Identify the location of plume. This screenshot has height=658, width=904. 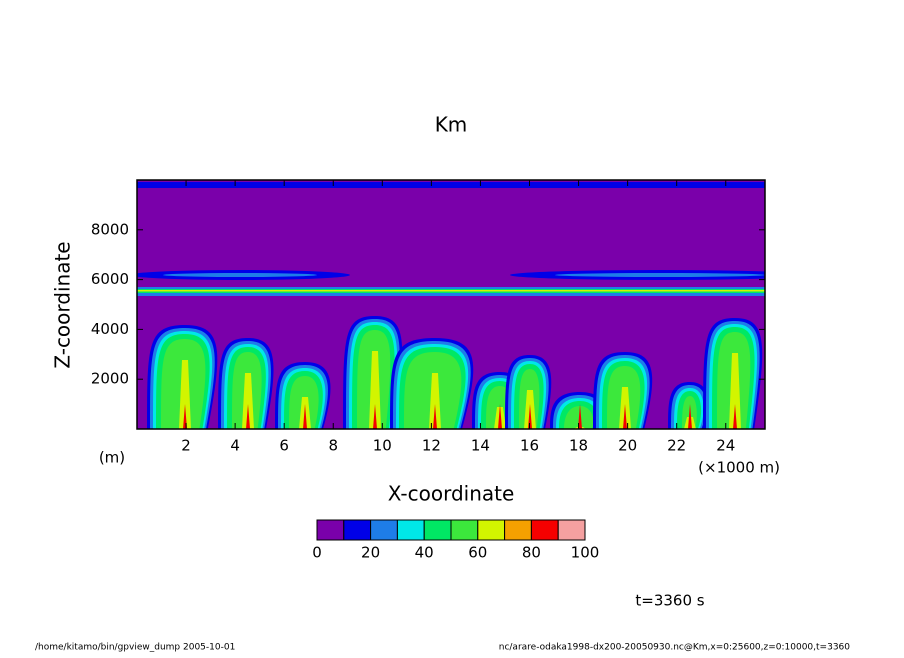
(579, 417).